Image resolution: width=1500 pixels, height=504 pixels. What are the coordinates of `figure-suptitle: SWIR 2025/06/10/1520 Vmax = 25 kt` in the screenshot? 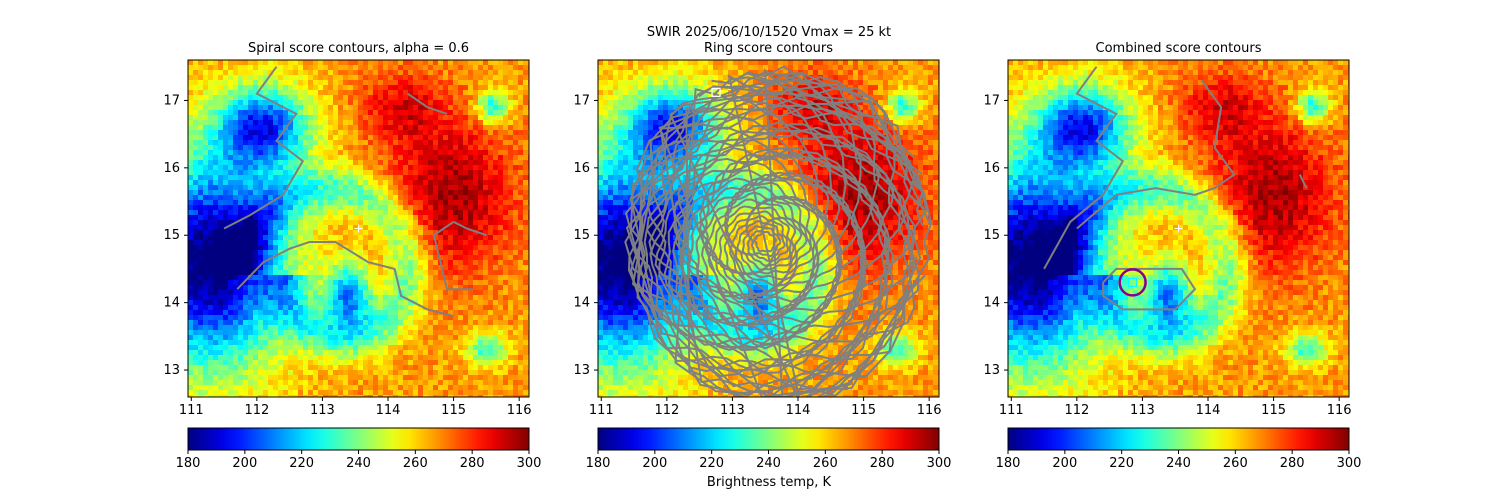 It's located at (769, 32).